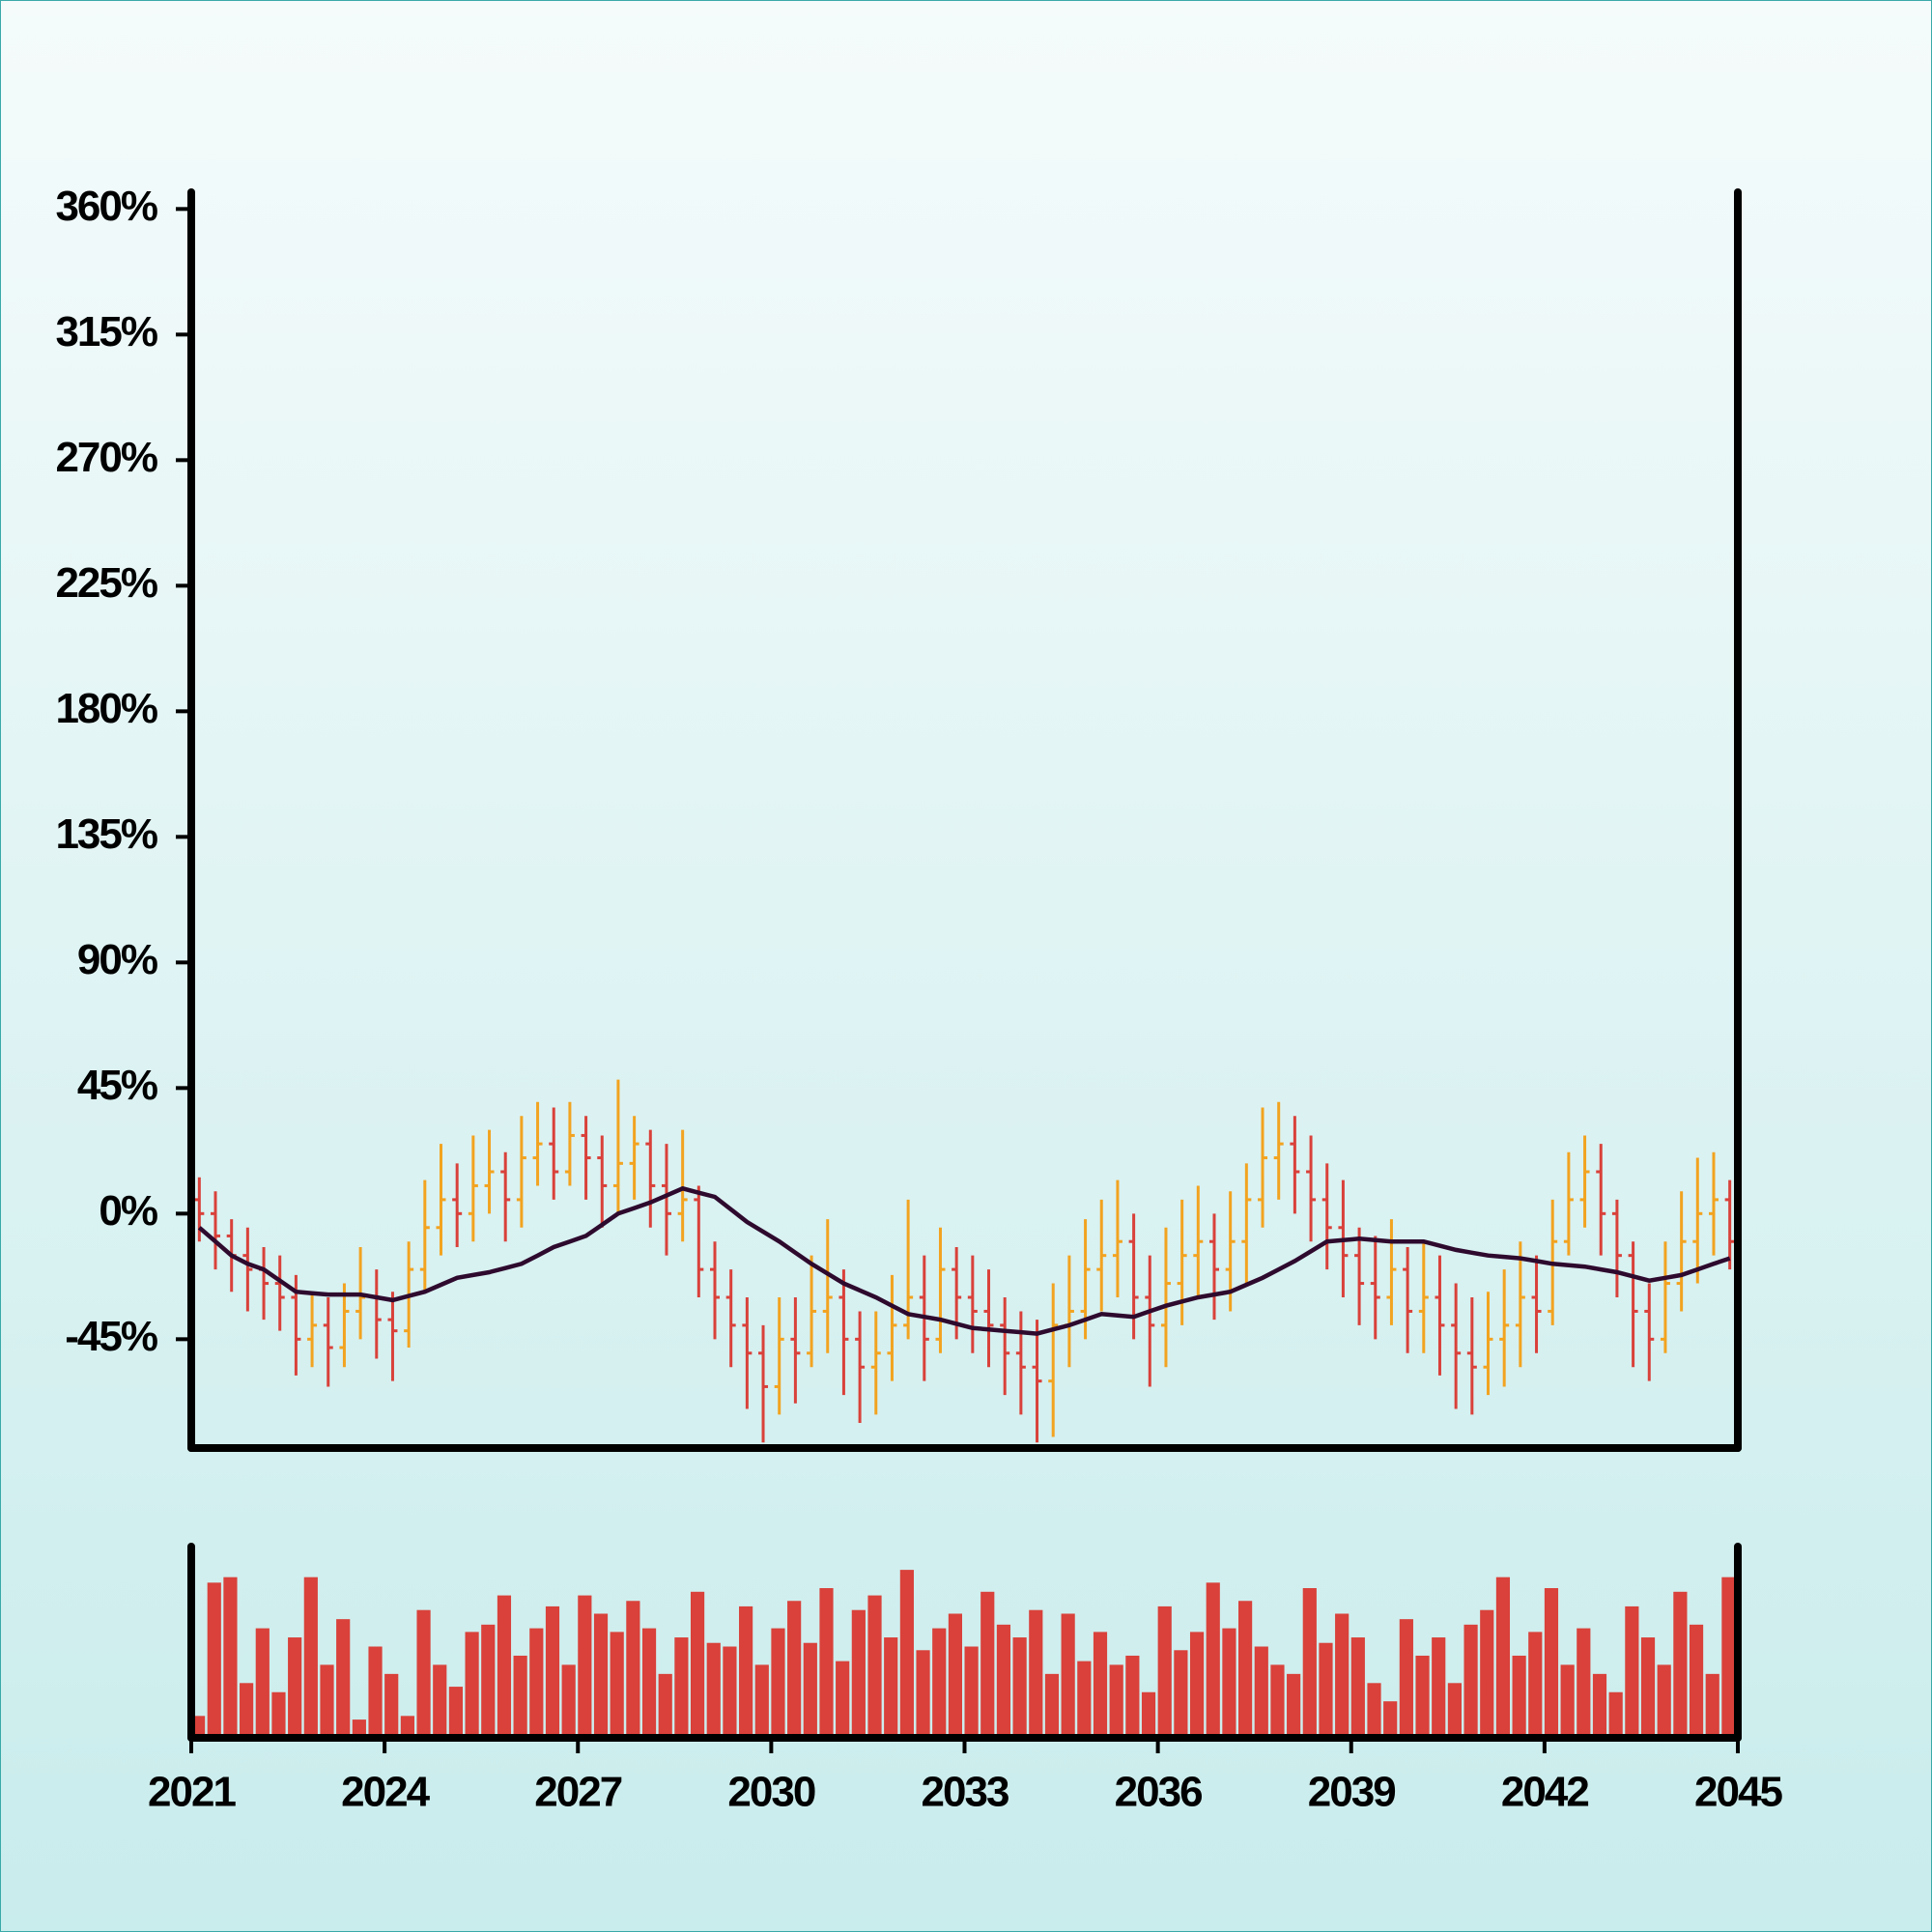 The width and height of the screenshot is (1932, 1932). Describe the element at coordinates (964, 1260) in the screenshot. I see `moving-average-line` at that location.